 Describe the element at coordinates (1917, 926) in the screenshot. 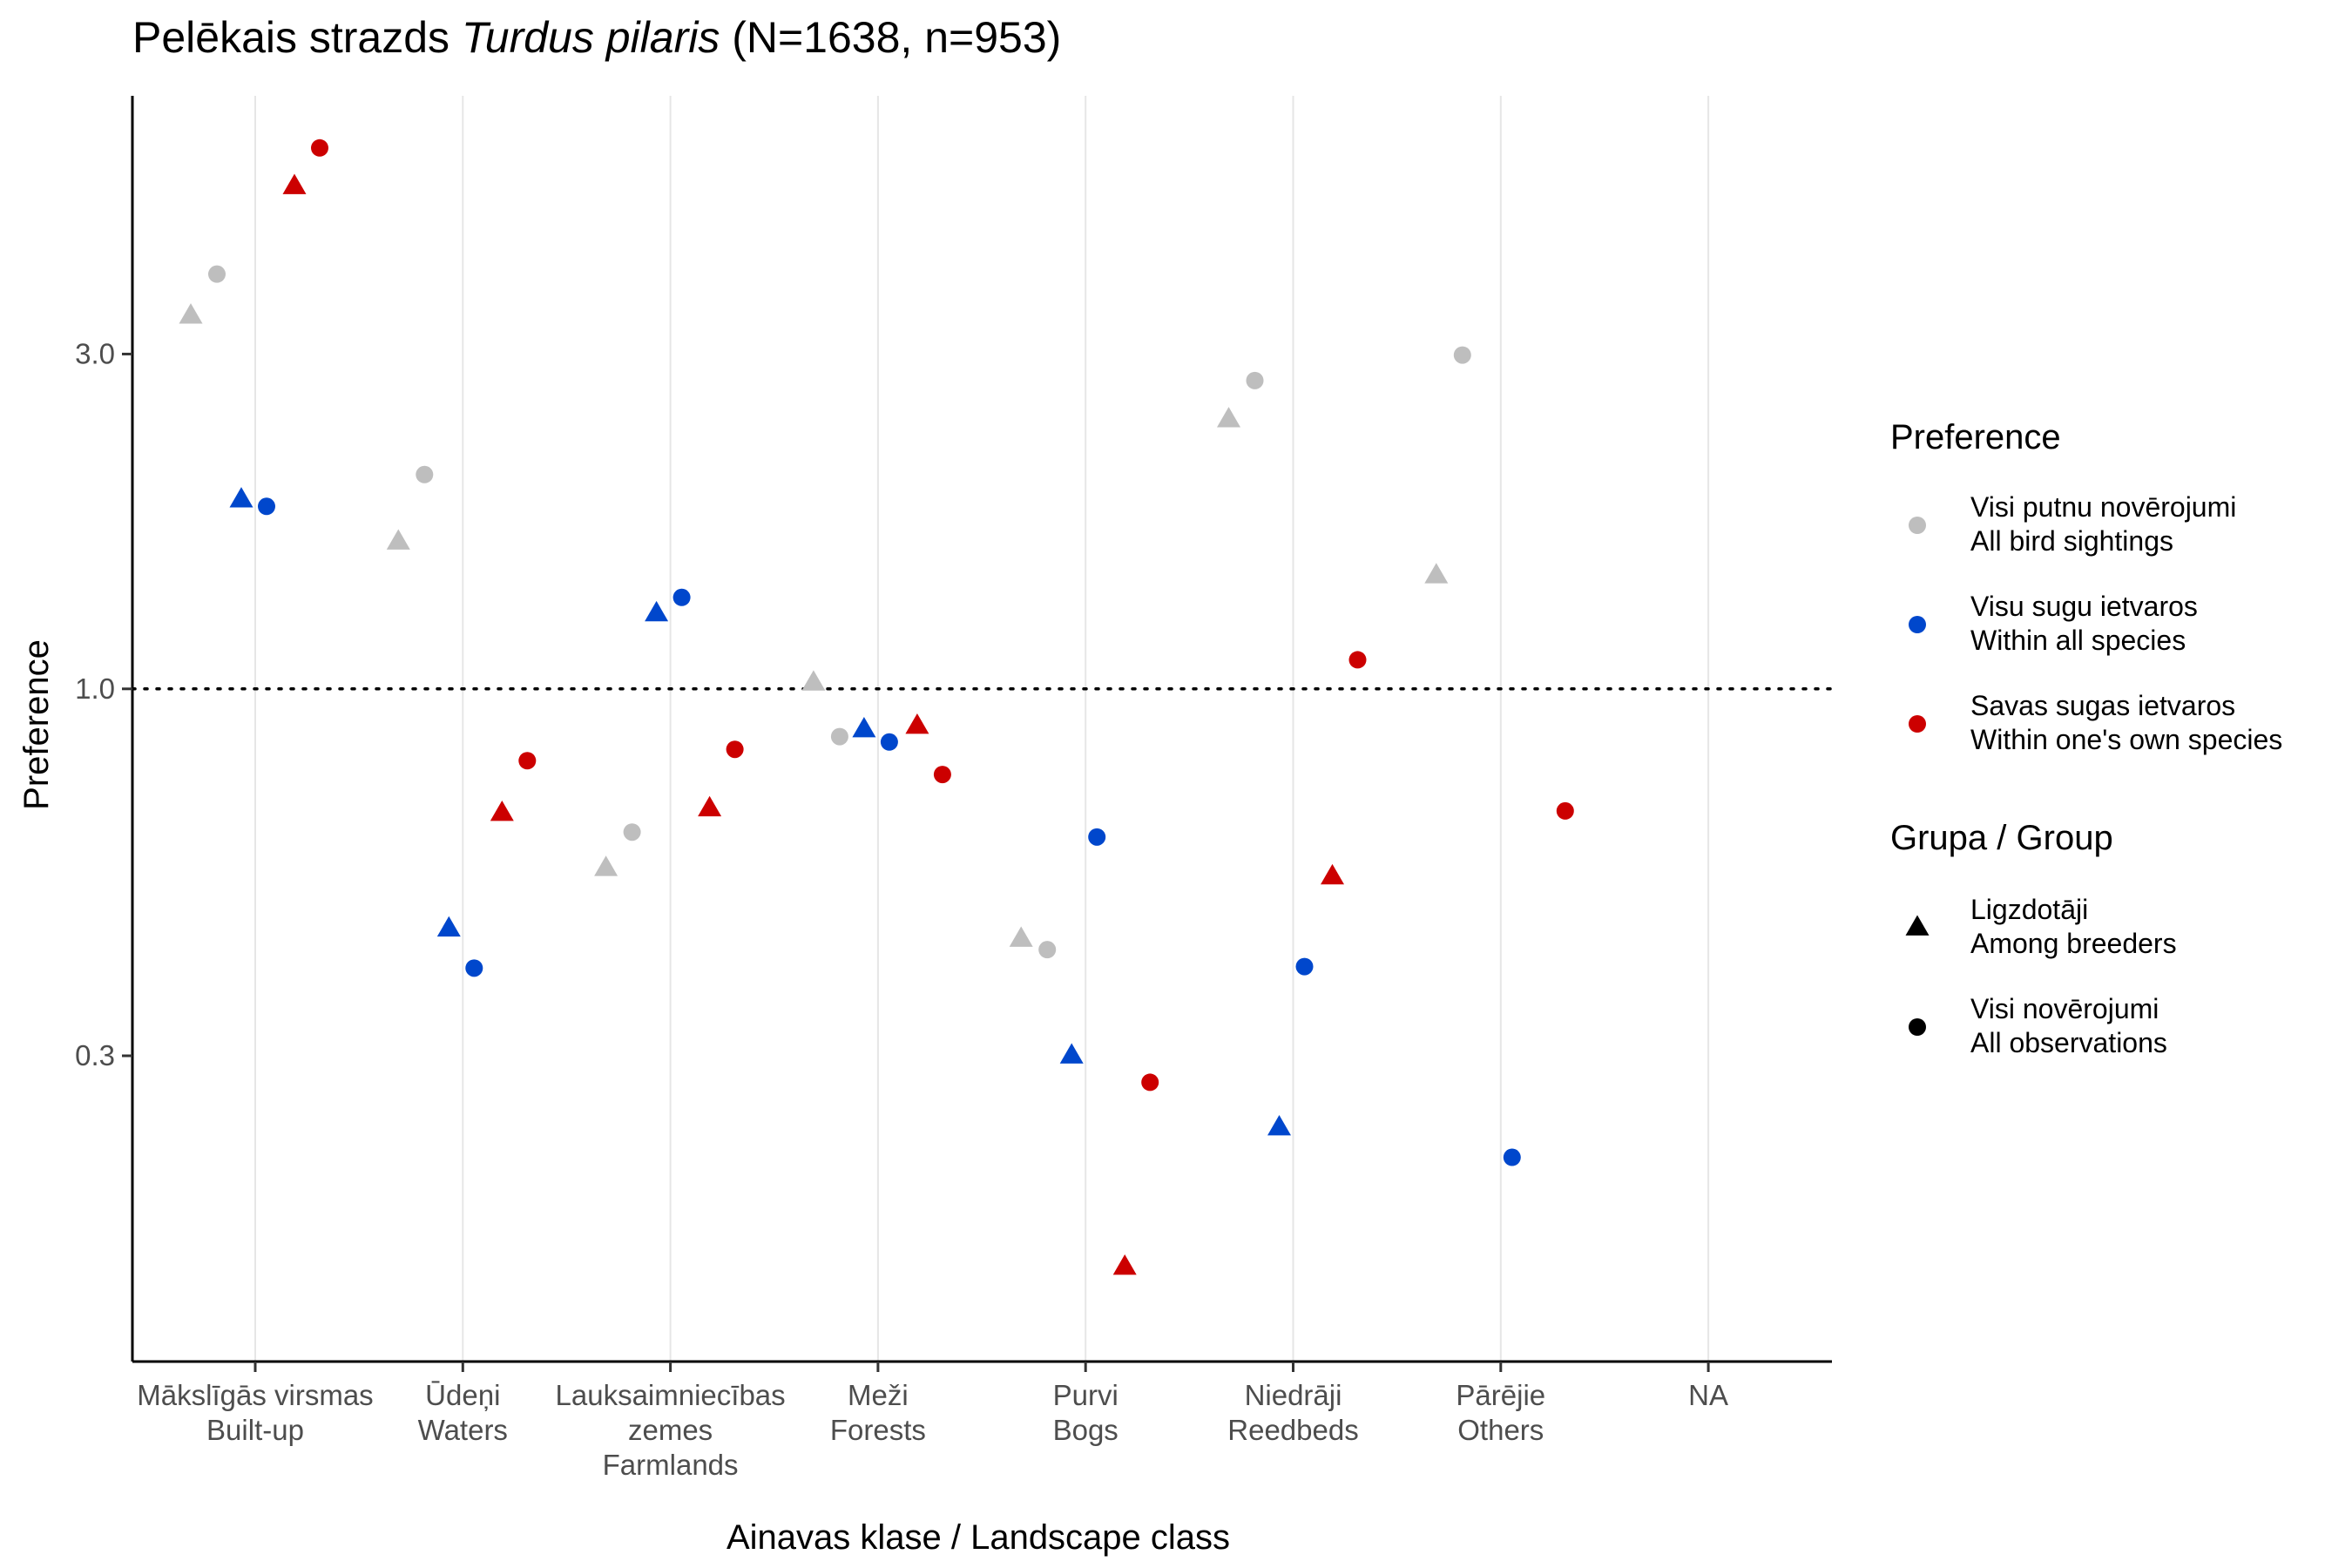

I see `legend-key-triangle` at that location.